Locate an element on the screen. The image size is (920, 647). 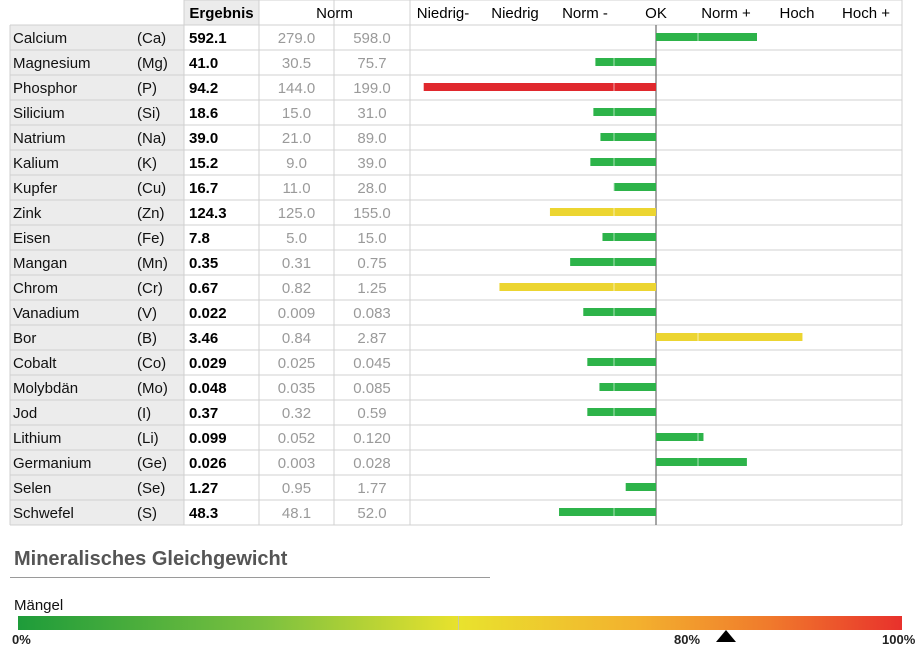
element-symbol: (Co) is located at coordinates (151, 363).